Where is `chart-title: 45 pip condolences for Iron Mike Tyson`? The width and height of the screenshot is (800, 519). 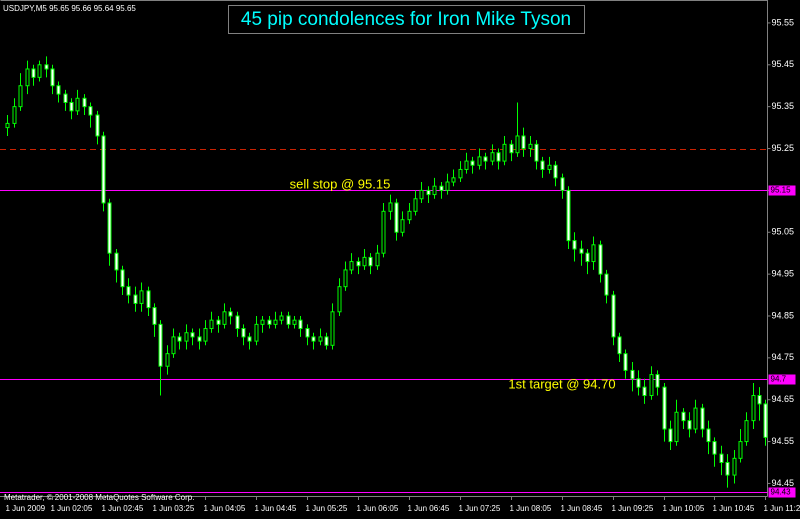
chart-title: 45 pip condolences for Iron Mike Tyson is located at coordinates (406, 19).